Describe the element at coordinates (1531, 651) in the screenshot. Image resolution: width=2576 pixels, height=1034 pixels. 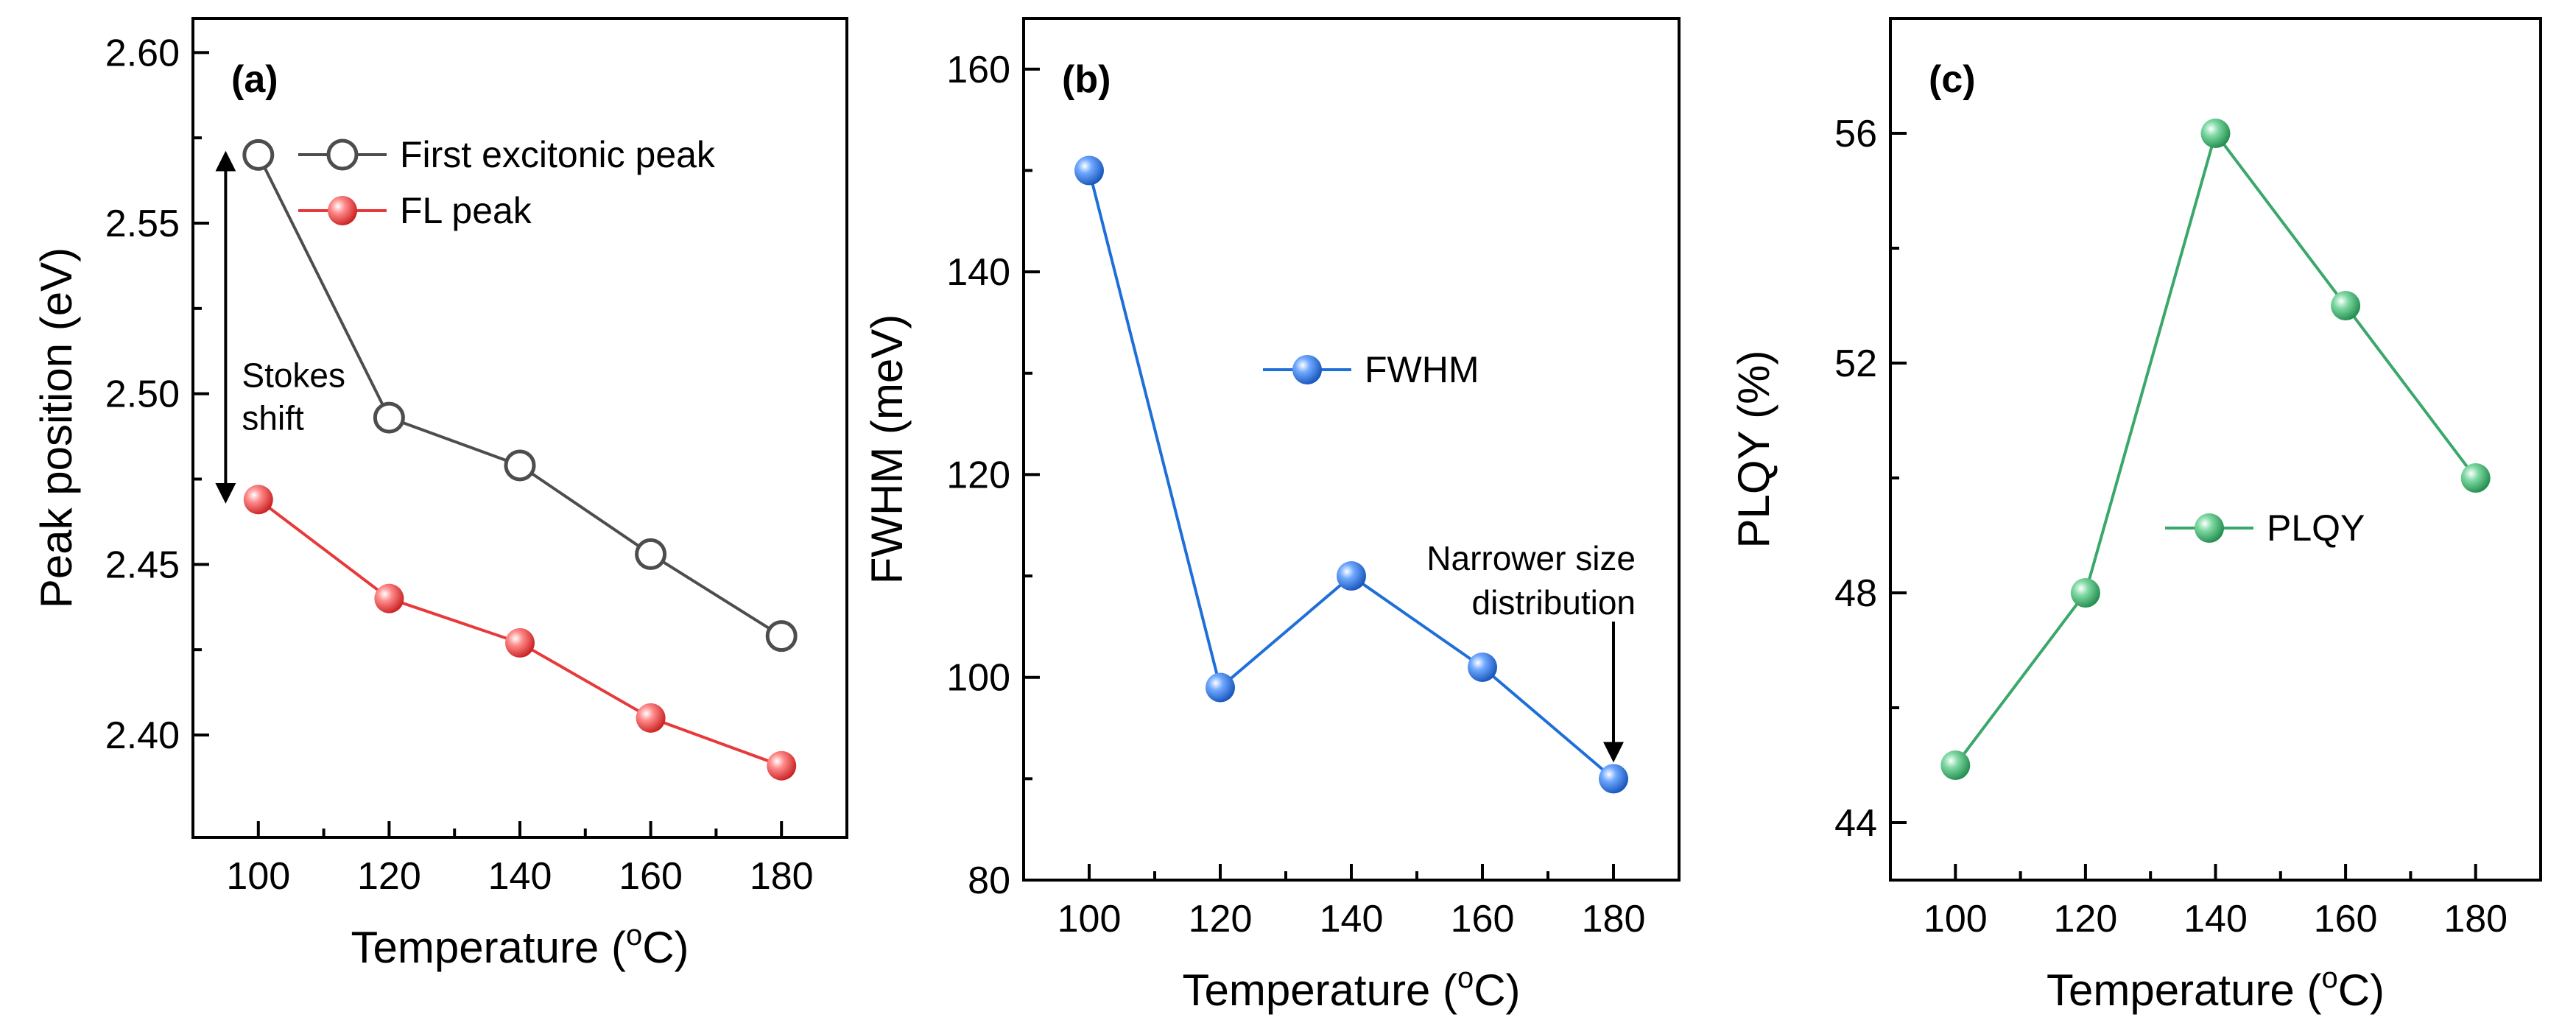
I see `narrower-distribution-annotation: Narrower size distribution` at that location.